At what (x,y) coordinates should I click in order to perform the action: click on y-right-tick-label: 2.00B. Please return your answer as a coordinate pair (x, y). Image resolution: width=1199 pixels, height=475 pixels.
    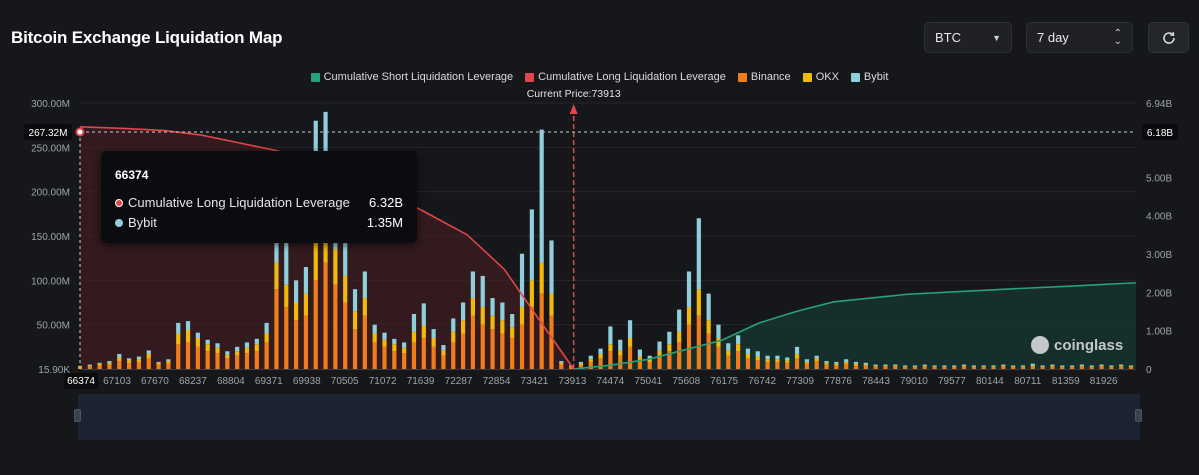
    Looking at the image, I should click on (1159, 293).